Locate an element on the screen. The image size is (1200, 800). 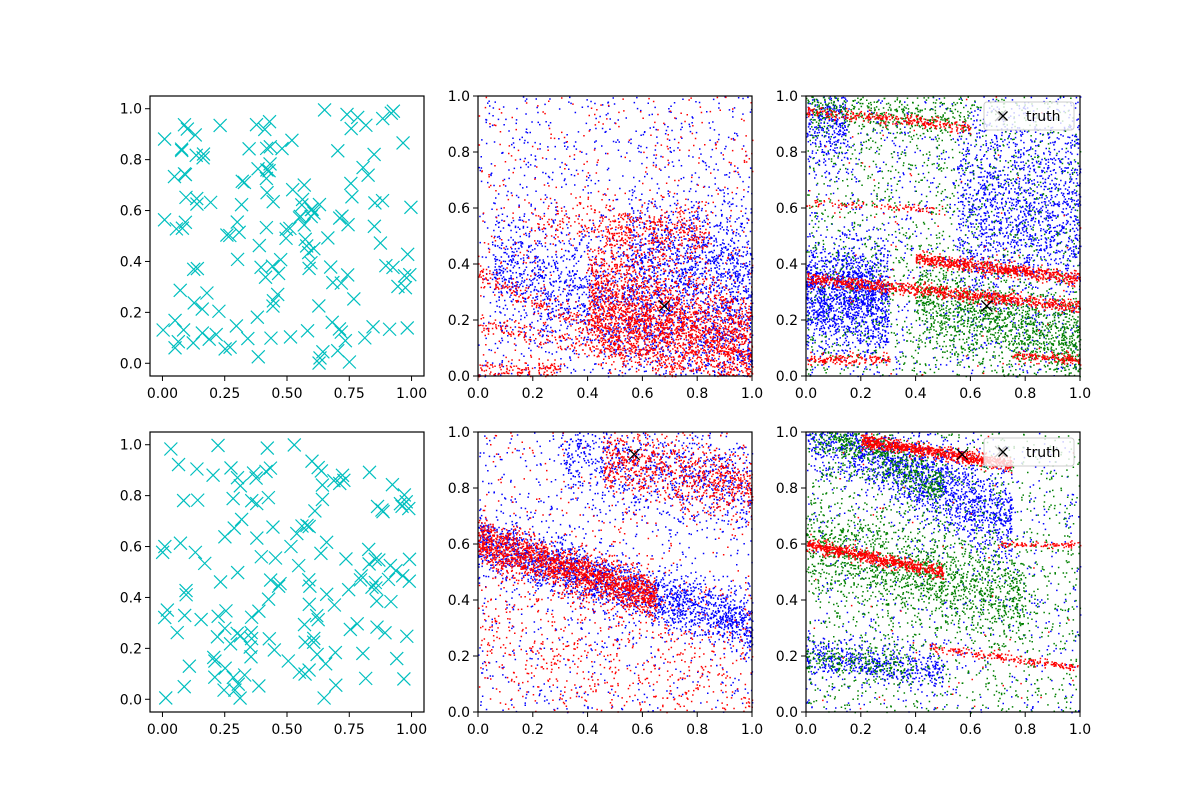
legend-label: truth is located at coordinates (1043, 117).